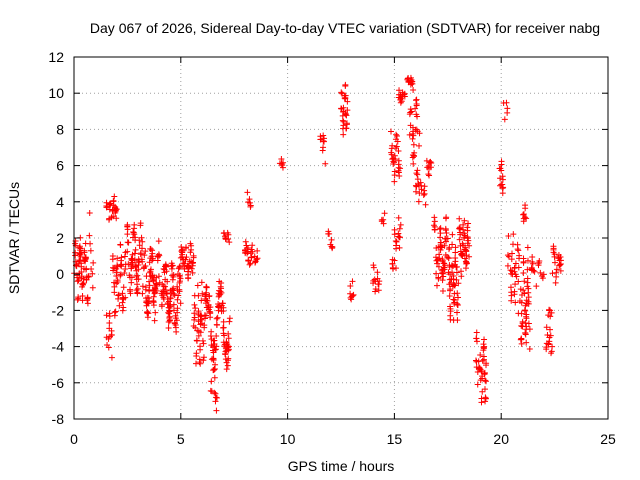  I want to click on y-tick-label: 12, so click(56, 57).